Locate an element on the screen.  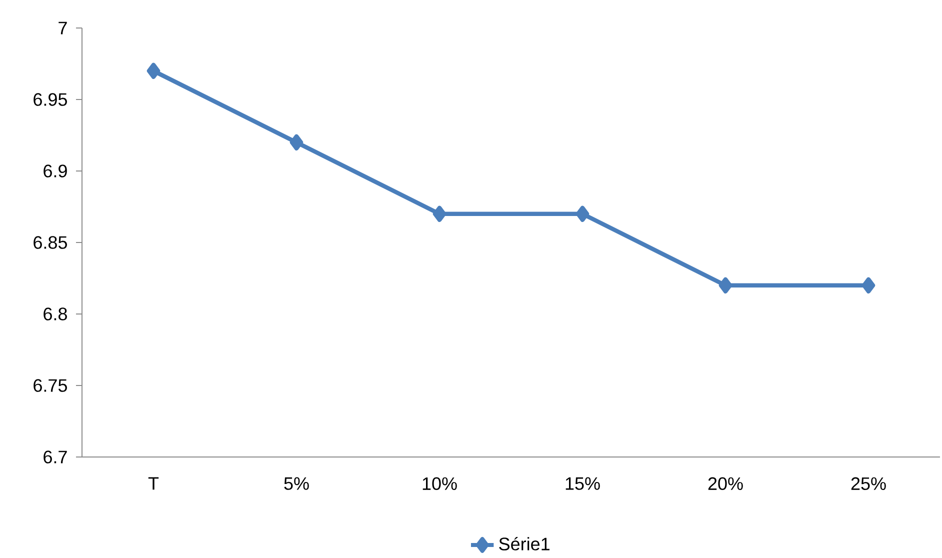
y-tick-label: 6.8 is located at coordinates (55, 314).